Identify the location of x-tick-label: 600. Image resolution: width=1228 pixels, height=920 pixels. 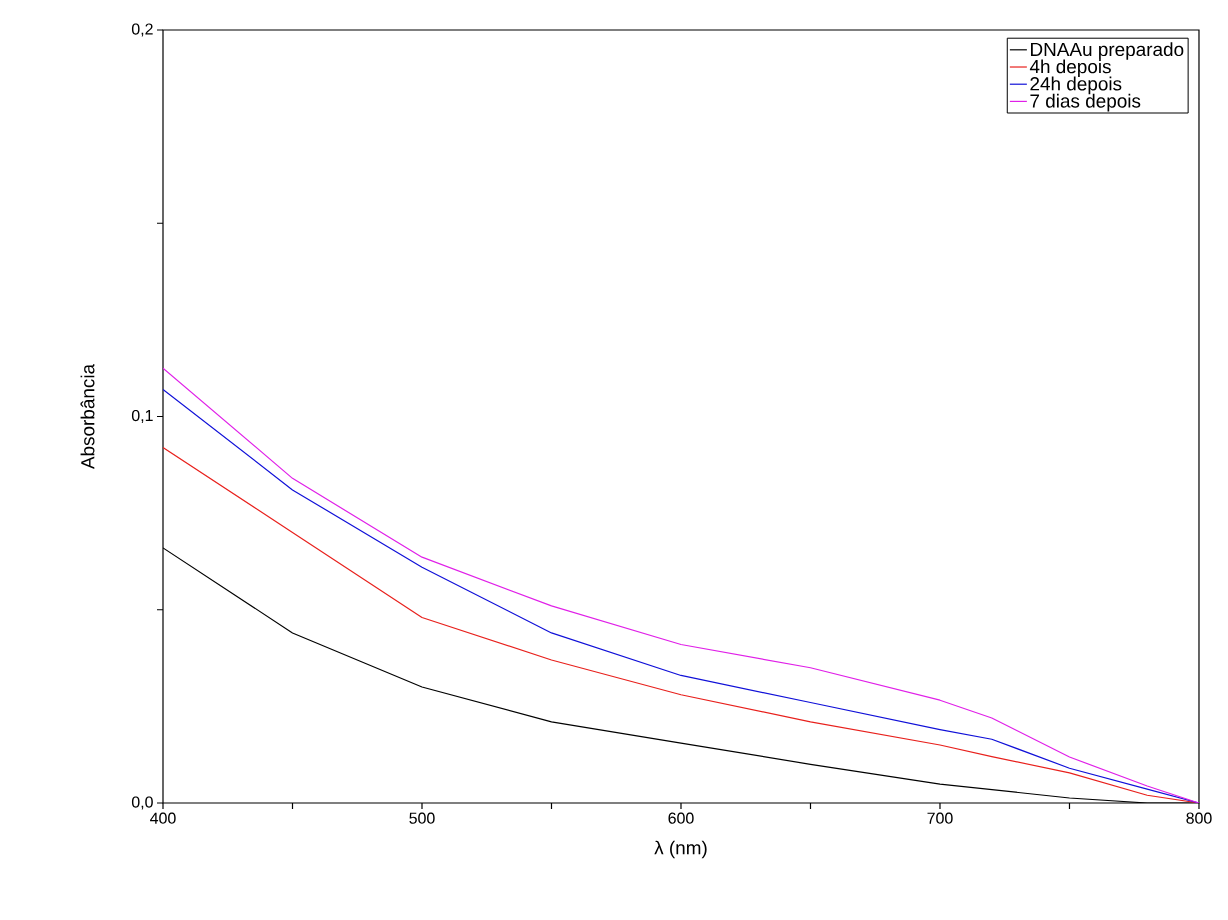
(681, 818).